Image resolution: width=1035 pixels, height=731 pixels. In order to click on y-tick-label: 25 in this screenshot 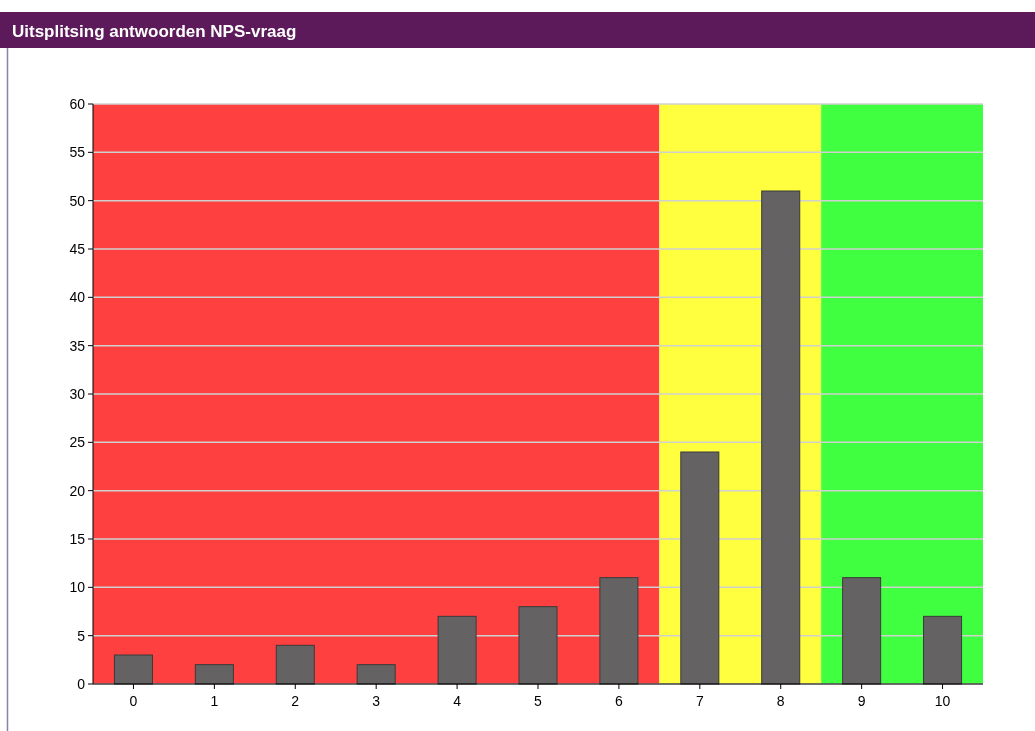, I will do `click(77, 442)`.